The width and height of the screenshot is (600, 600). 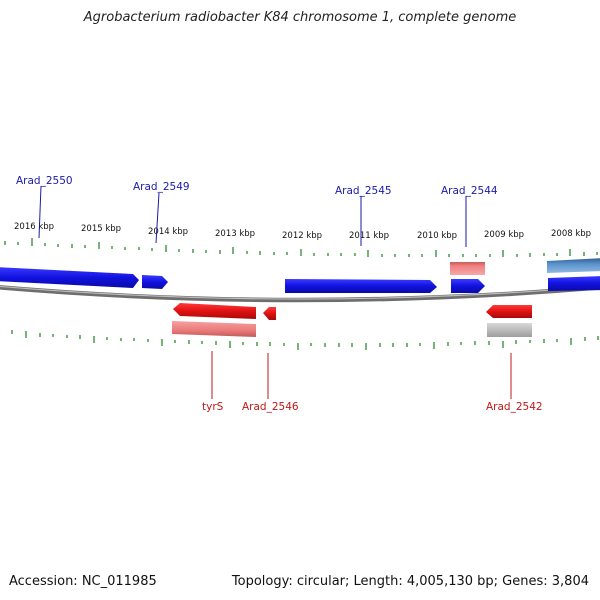 I want to click on gene-label: Arad_2542, so click(x=514, y=407).